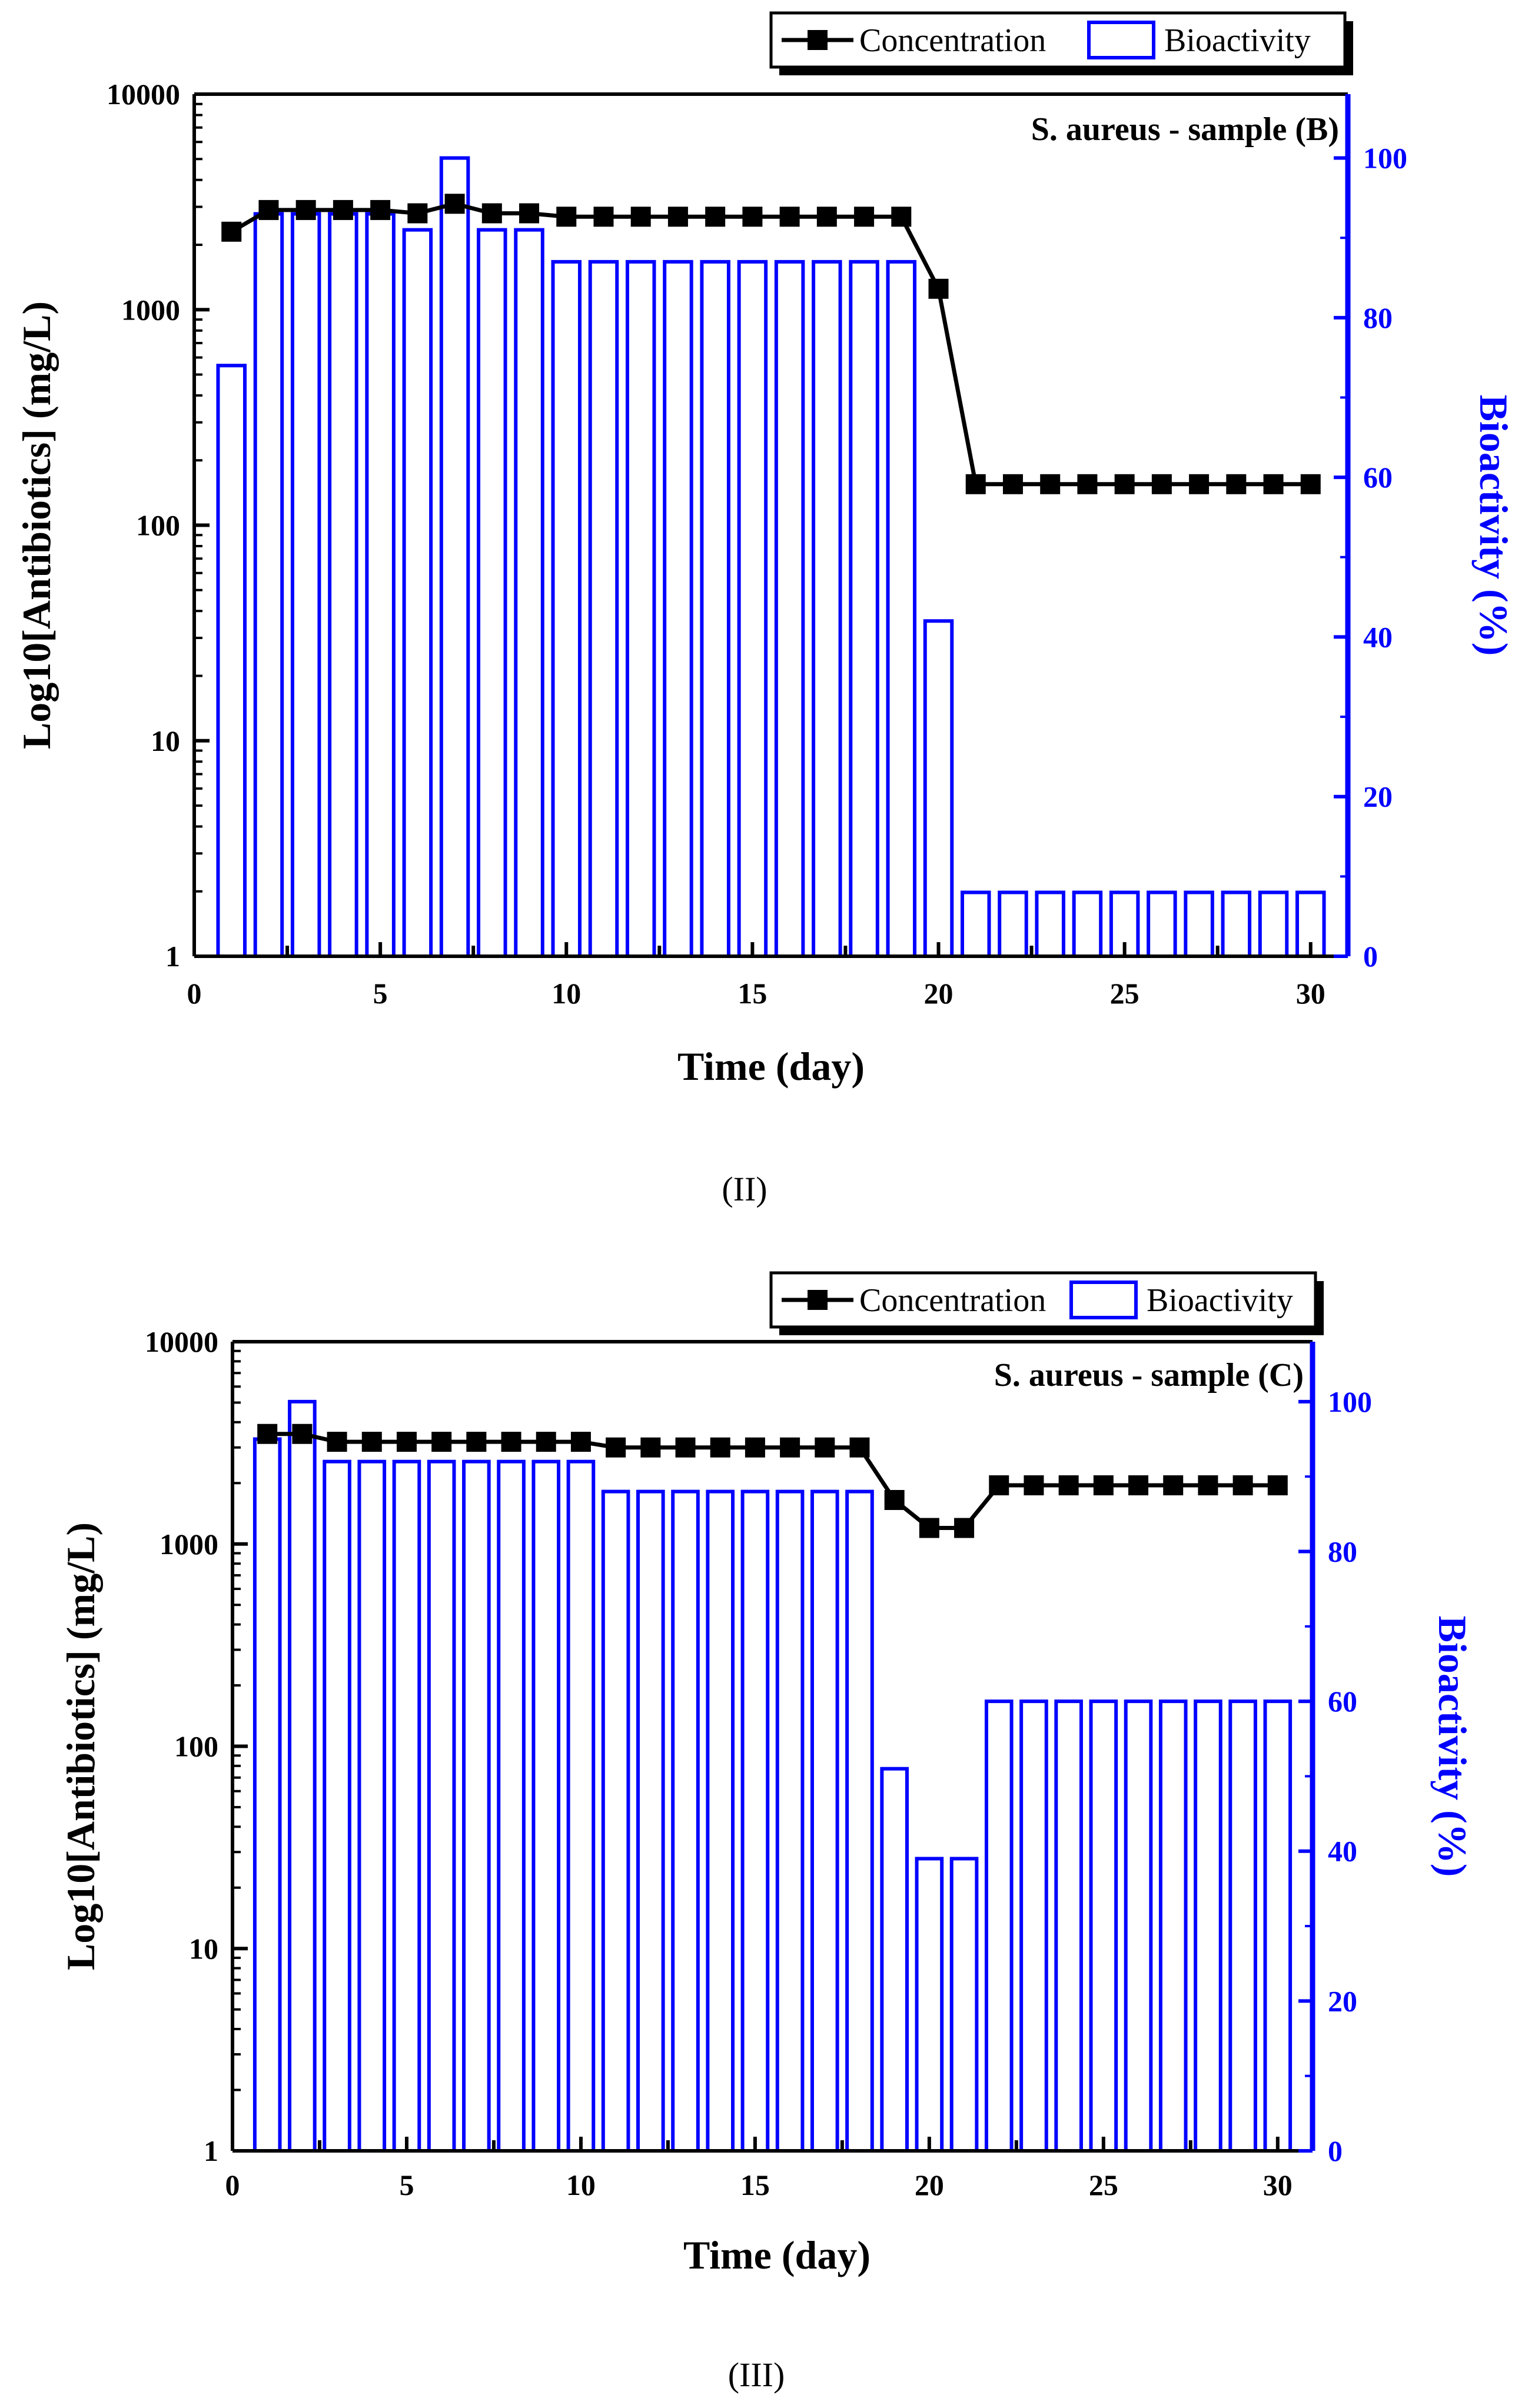 This screenshot has width=1515, height=2408. I want to click on y-left-tick-label: 1000, so click(150, 309).